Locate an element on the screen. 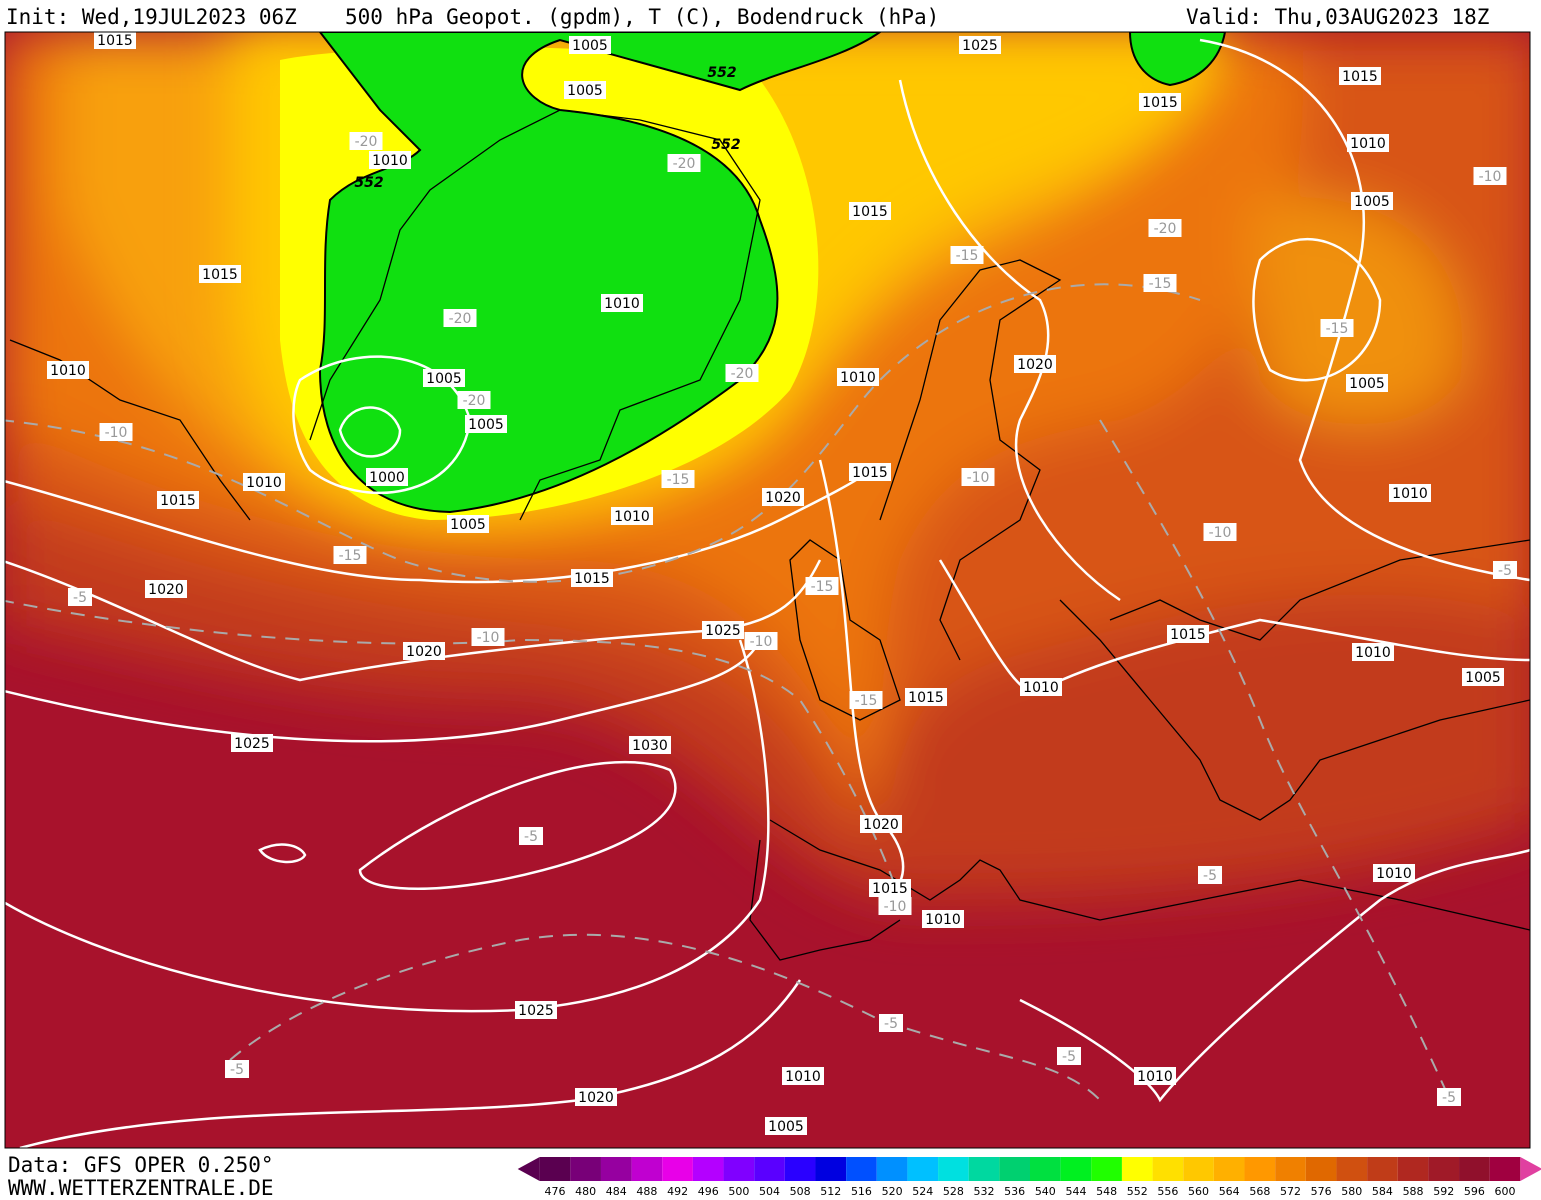 The image size is (1541, 1200). height-label: 552 is located at coordinates (721, 73).